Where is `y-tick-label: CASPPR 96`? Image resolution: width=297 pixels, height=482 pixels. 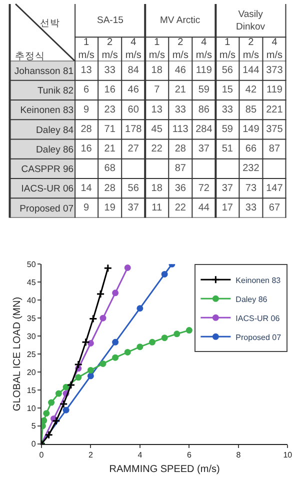
y-tick-label: CASPPR 96 is located at coordinates (47, 170).